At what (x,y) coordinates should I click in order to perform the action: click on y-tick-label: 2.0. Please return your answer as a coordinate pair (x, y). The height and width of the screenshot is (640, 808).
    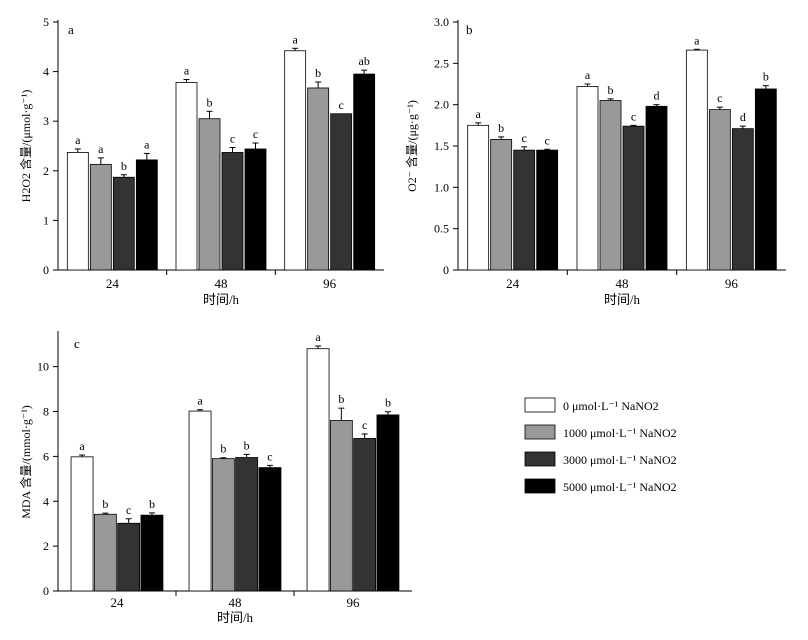
    Looking at the image, I should click on (441, 105).